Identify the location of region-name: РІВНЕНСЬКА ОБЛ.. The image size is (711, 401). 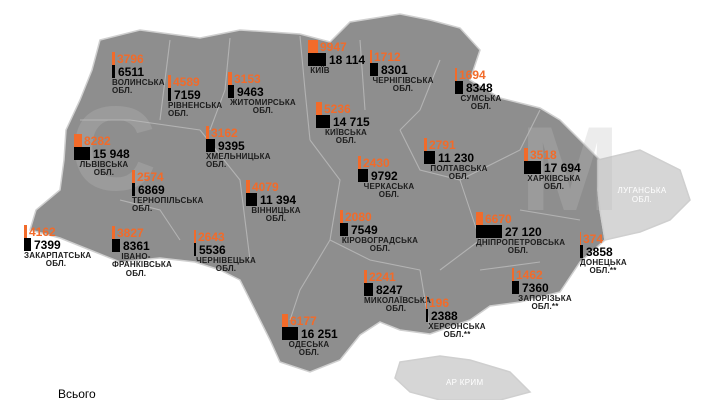
(195, 110).